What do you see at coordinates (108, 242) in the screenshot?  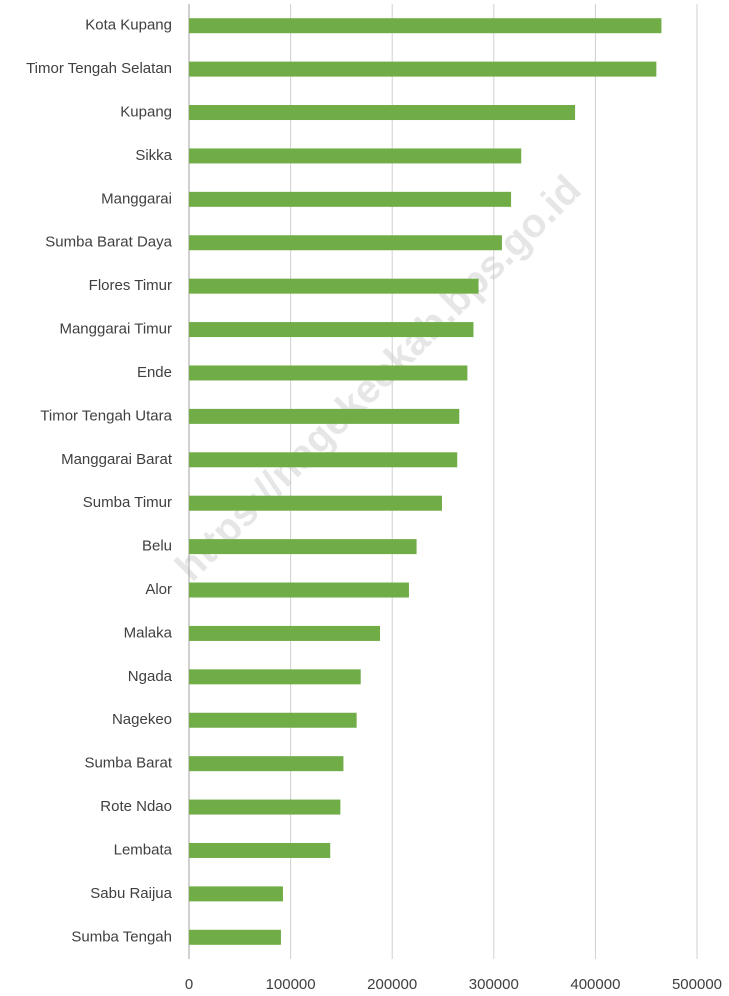 I see `y-tick-label: Sumba Barat Daya` at bounding box center [108, 242].